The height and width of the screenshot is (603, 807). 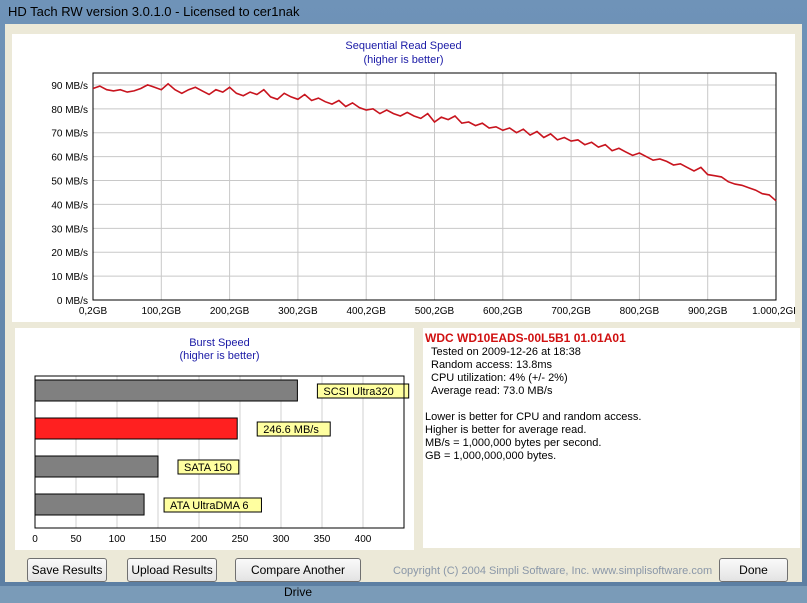 What do you see at coordinates (492, 391) in the screenshot?
I see `average-read: Average read: 73.0 MB/s` at bounding box center [492, 391].